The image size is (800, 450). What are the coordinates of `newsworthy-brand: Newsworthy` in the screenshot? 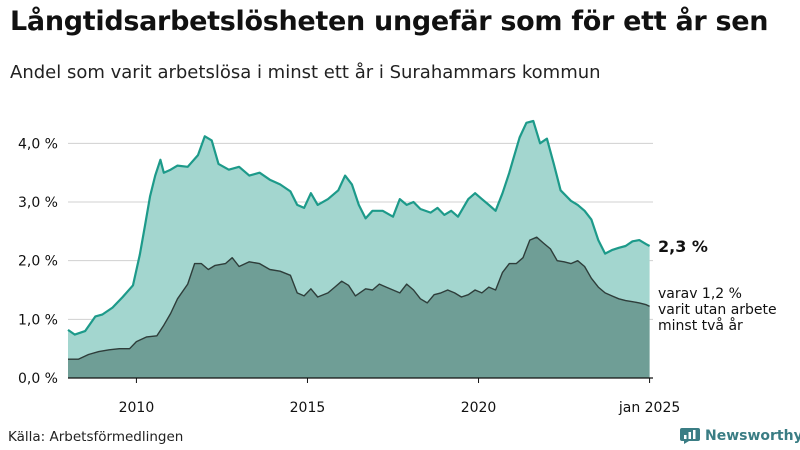 It's located at (740, 436).